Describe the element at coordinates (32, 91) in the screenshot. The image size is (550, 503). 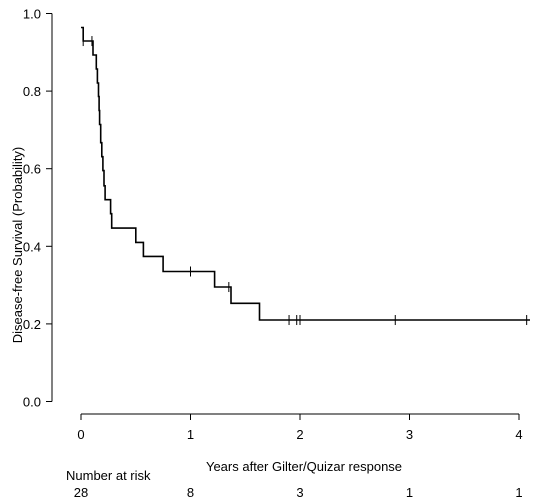
I see `y-tick-label: 0.8` at that location.